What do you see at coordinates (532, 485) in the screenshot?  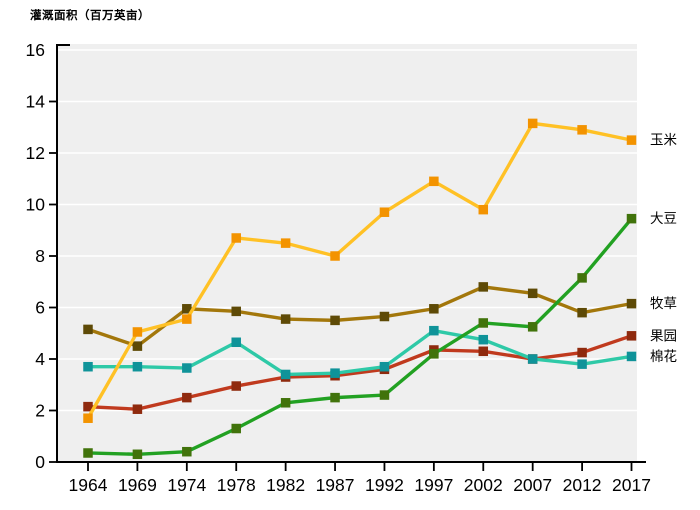 I see `x-tick-label: 2007` at bounding box center [532, 485].